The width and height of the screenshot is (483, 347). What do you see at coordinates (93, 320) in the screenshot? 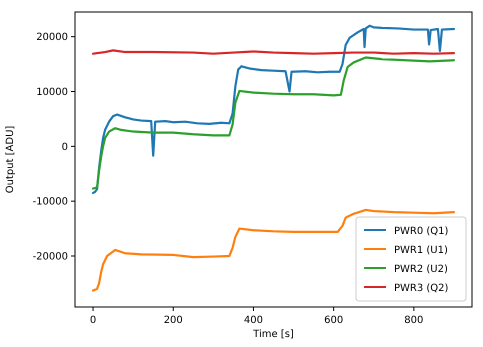
I see `x-tick-label: 0` at bounding box center [93, 320].